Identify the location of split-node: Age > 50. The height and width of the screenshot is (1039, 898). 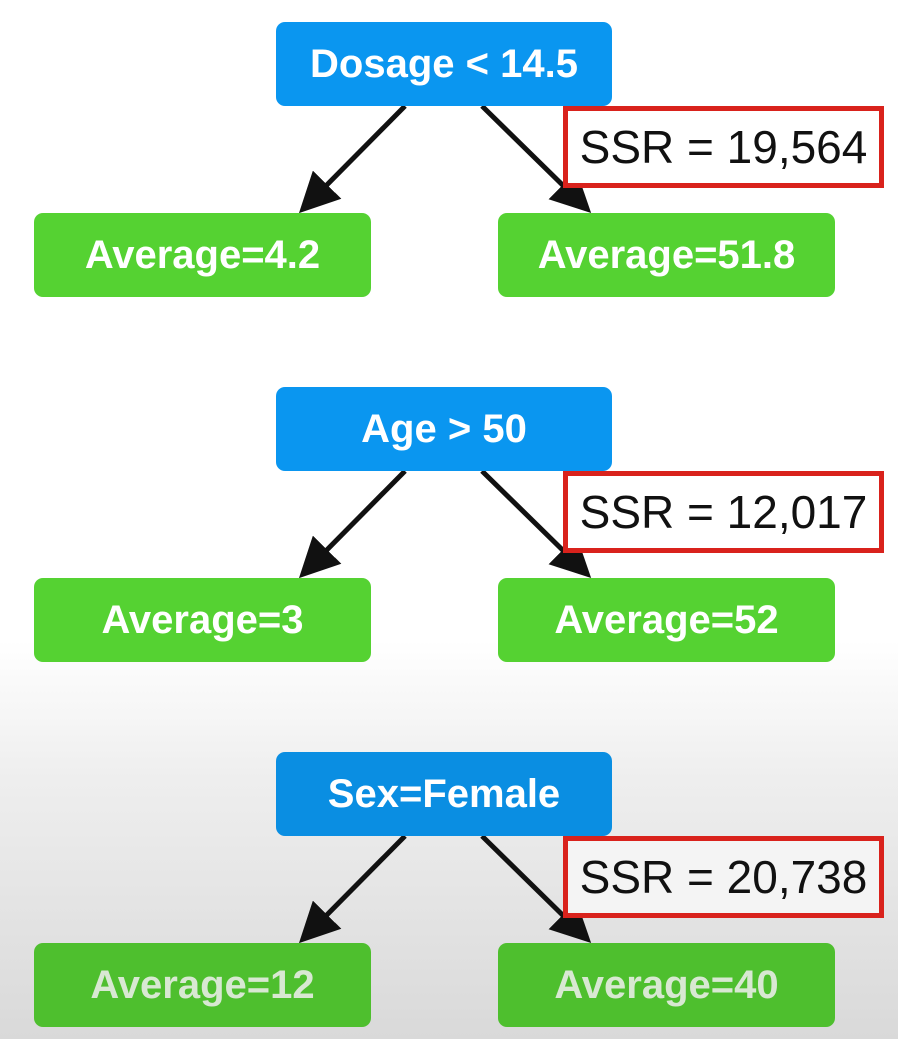
(444, 429).